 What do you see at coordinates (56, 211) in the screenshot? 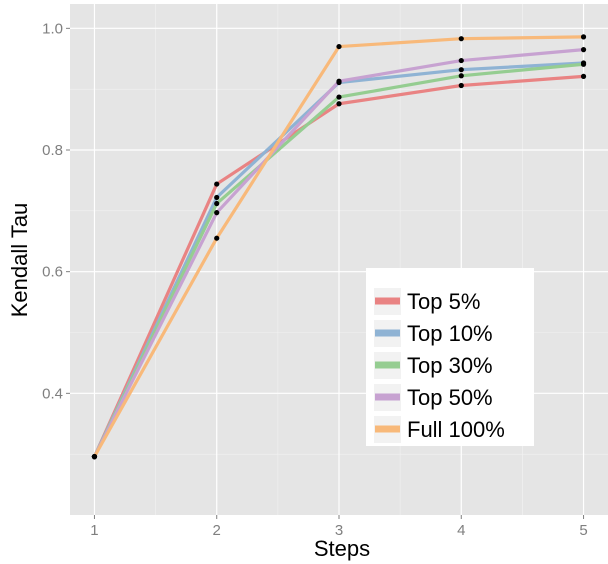
I see `y-axis: 0.4 0.6 0.8 1.0` at bounding box center [56, 211].